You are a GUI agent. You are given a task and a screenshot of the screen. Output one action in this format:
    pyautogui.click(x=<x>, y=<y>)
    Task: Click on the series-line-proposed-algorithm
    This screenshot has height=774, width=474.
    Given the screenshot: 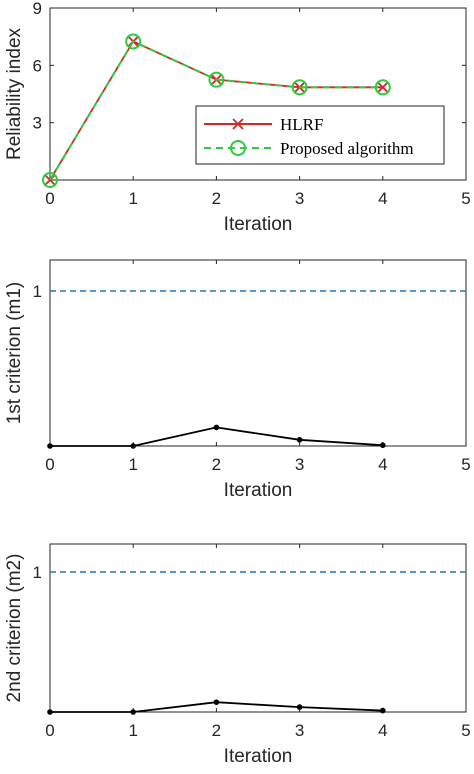 What is the action you would take?
    pyautogui.click(x=216, y=110)
    